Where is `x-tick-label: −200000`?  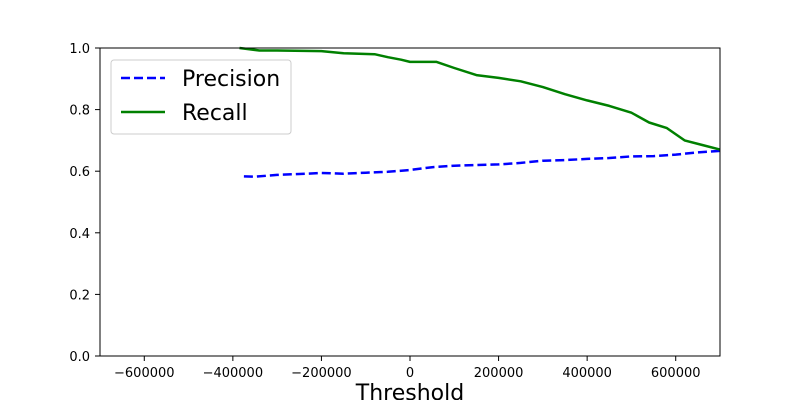 x-tick-label: −200000 is located at coordinates (321, 373).